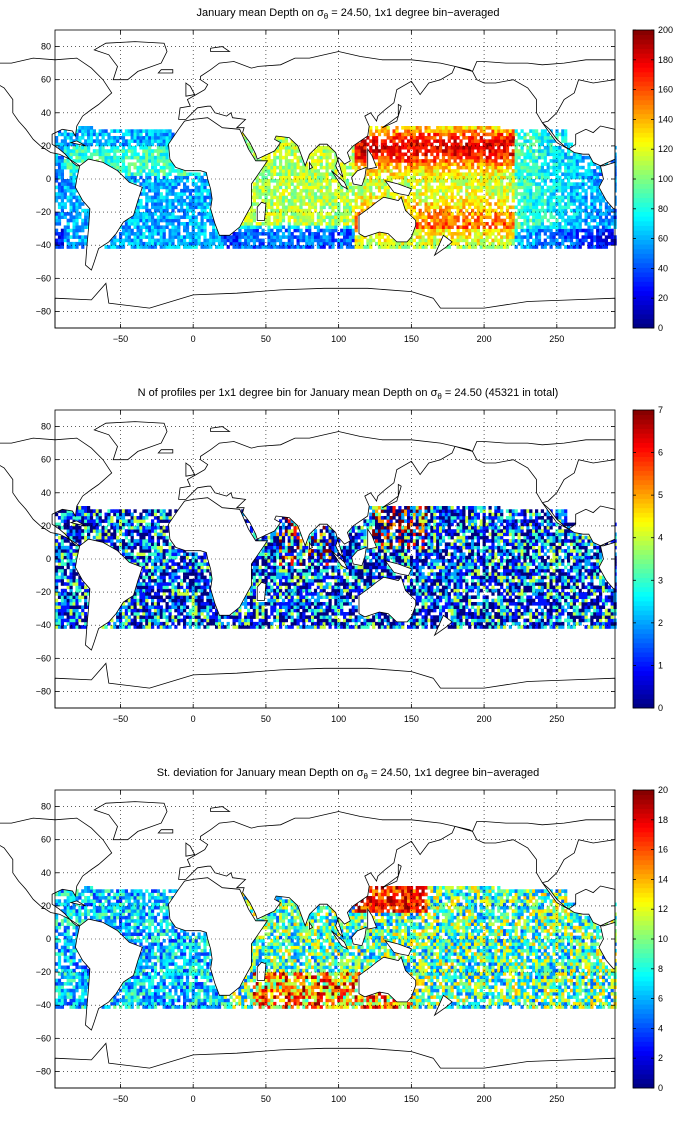 The width and height of the screenshot is (696, 1140). Describe the element at coordinates (607, 185) in the screenshot. I see `coastline-south-america-wrap` at that location.